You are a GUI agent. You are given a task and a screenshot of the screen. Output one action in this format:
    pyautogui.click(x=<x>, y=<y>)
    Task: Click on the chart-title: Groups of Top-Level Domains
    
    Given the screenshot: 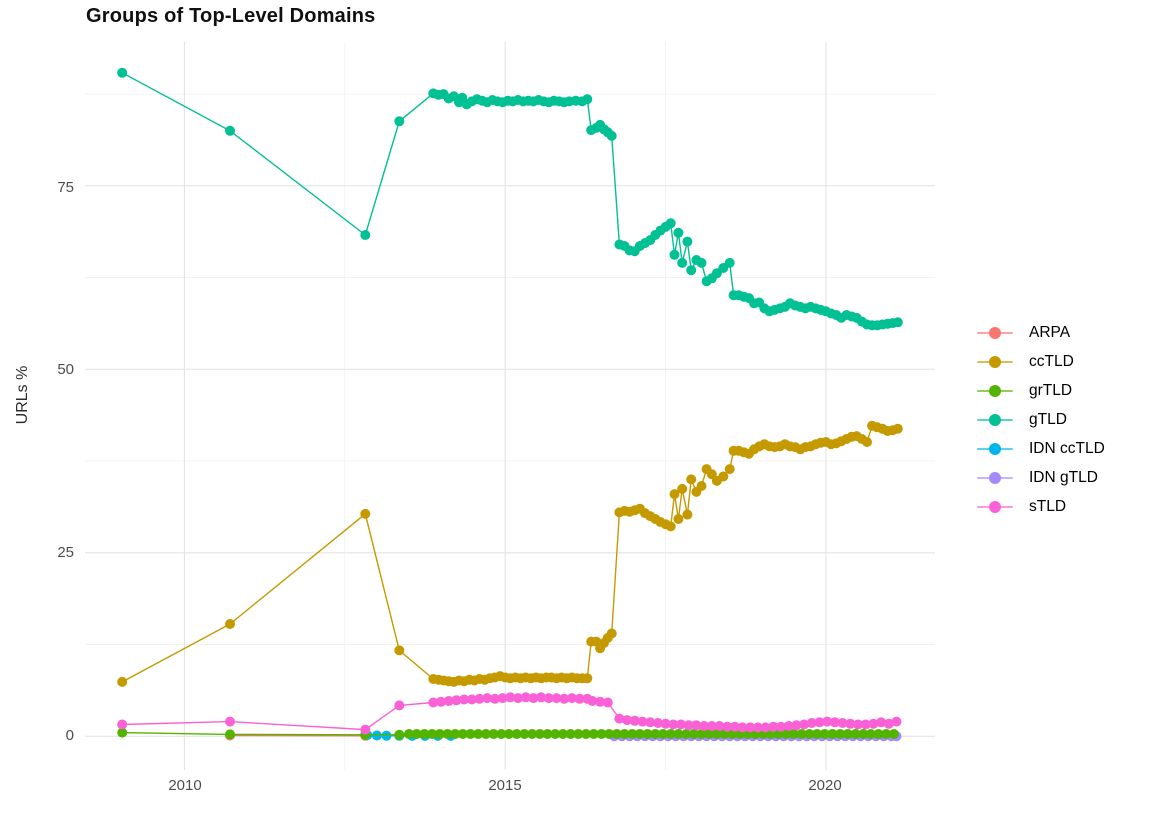 What is the action you would take?
    pyautogui.click(x=231, y=16)
    